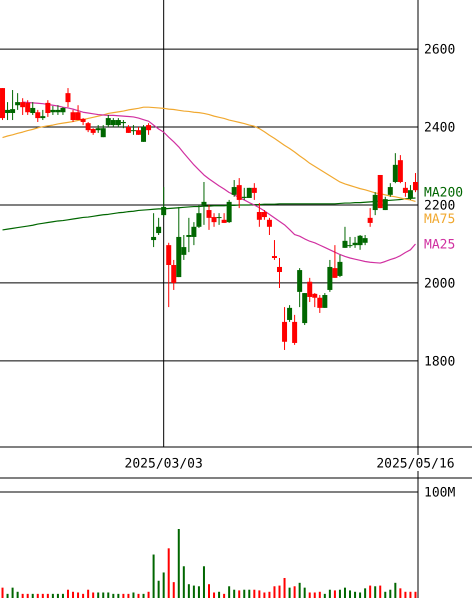 Image resolution: width=472 pixels, height=598 pixels. I want to click on y-tick-label: 2000, so click(440, 284).